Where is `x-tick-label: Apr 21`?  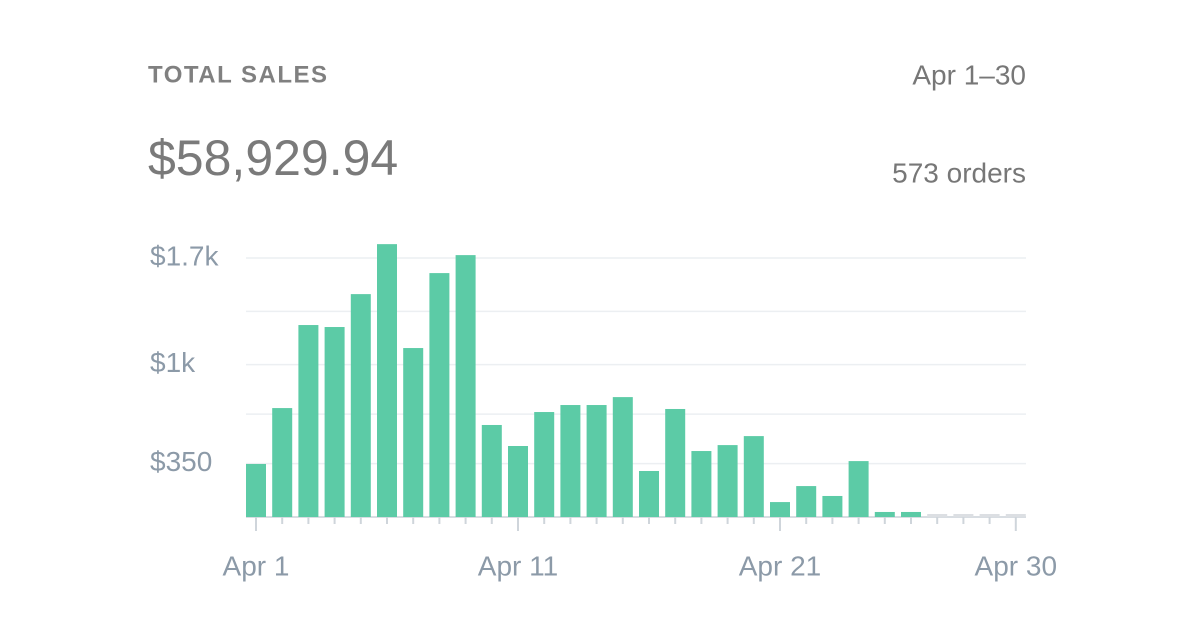
x-tick-label: Apr 21 is located at coordinates (780, 565).